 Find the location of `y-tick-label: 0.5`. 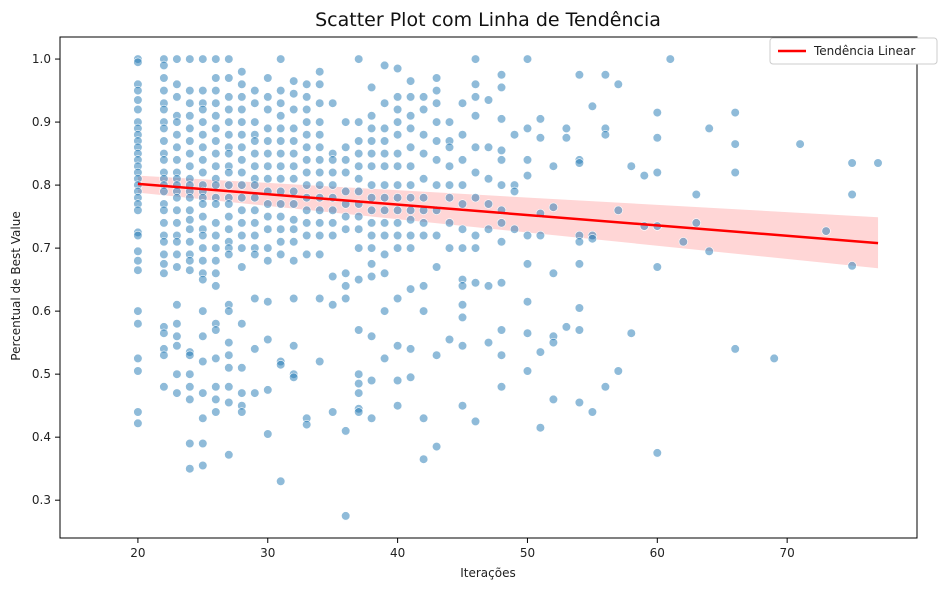

y-tick-label: 0.5 is located at coordinates (41, 374).